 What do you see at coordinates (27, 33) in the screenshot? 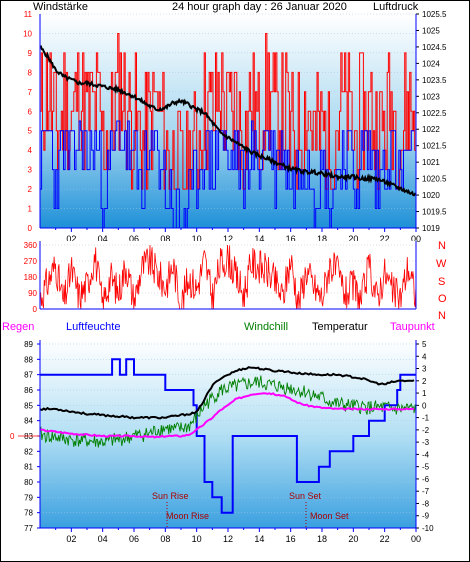
I see `windstaerke-tick-label: 10` at bounding box center [27, 33].